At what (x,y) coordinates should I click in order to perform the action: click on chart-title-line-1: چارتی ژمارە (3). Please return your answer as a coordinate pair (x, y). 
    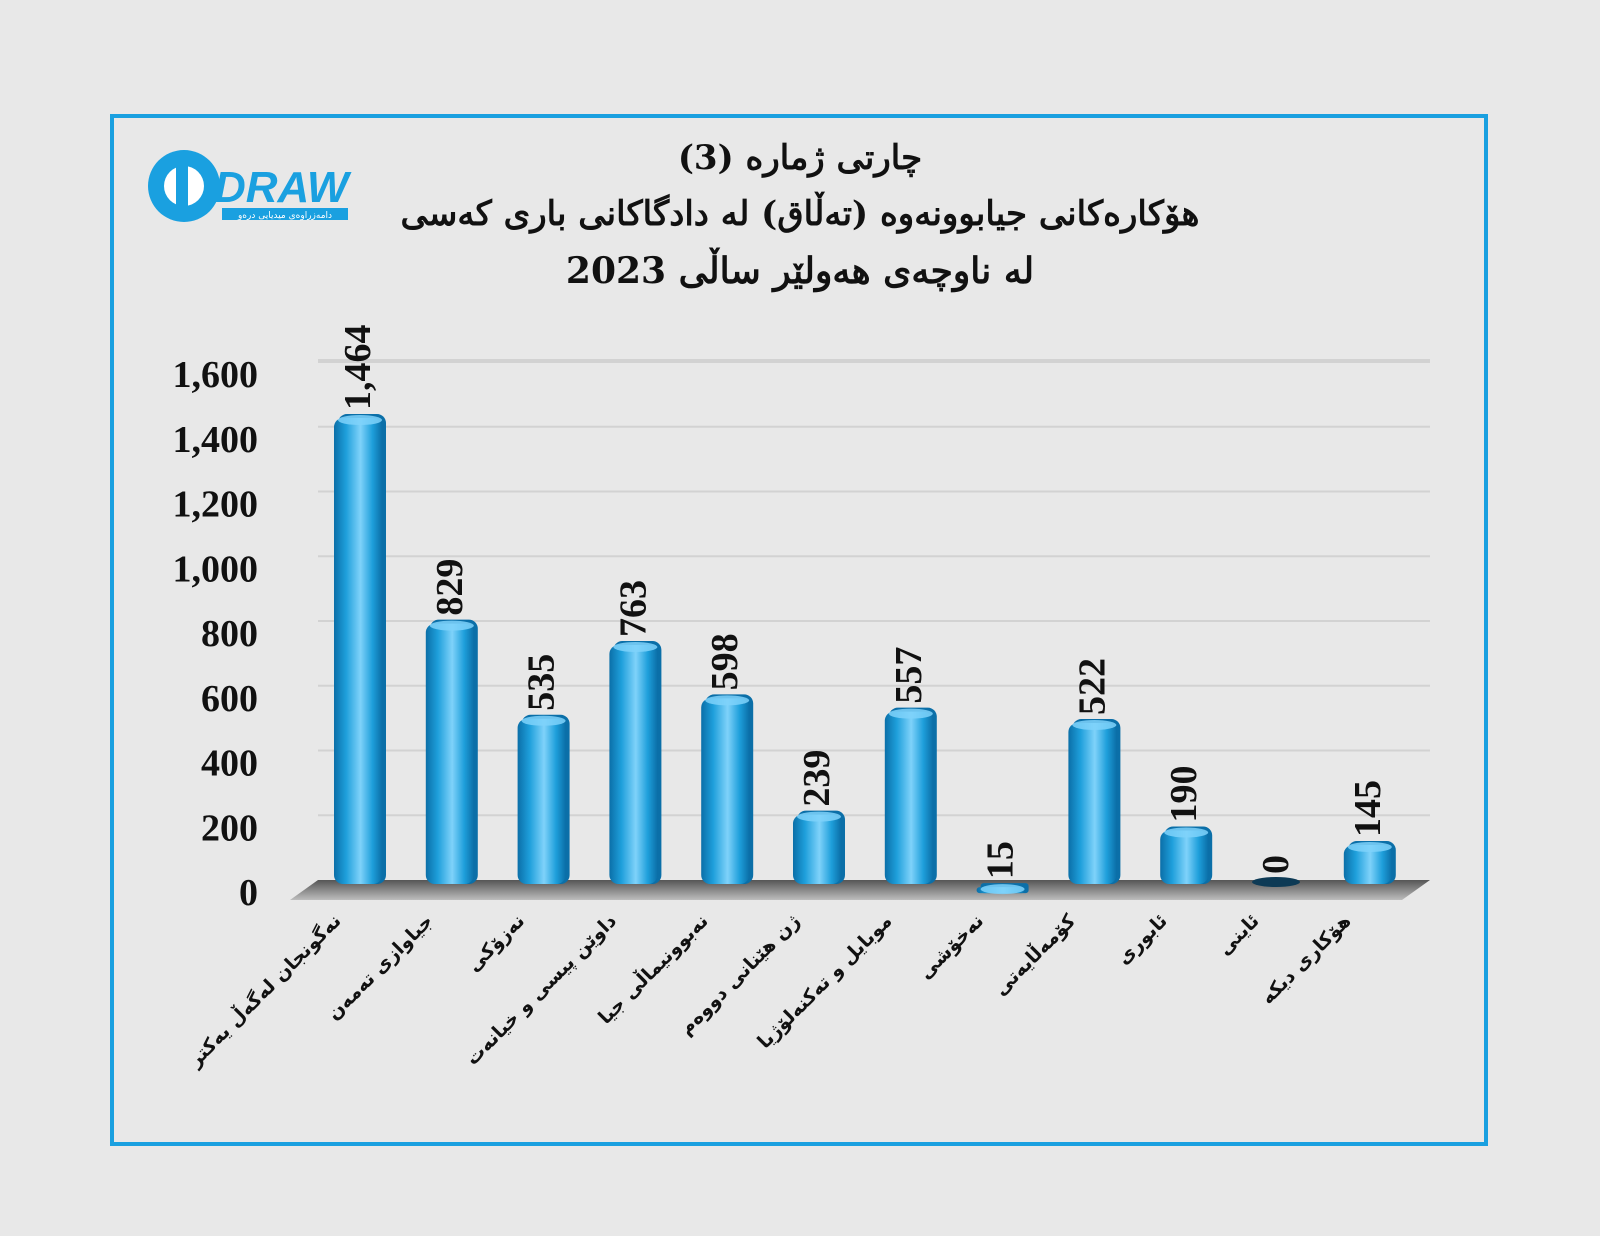
    Looking at the image, I should click on (800, 158).